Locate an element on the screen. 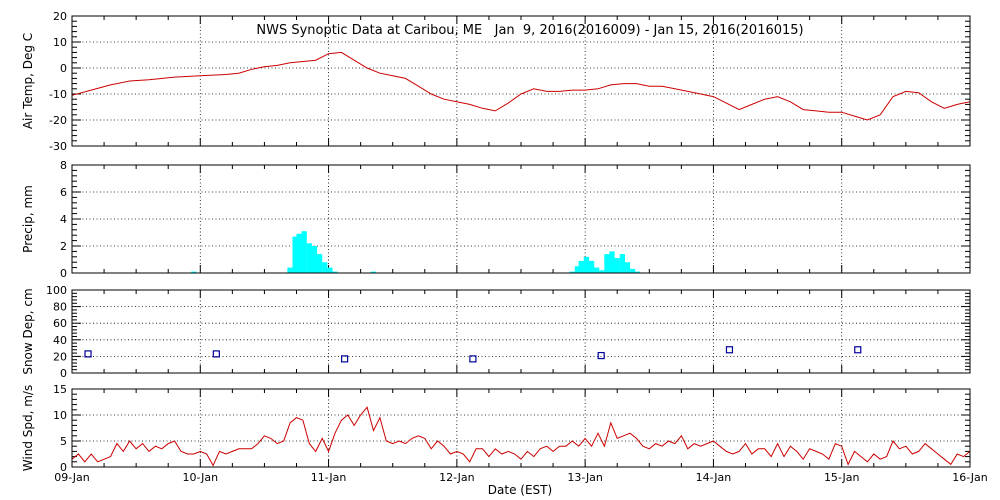 The height and width of the screenshot is (500, 1000). y-tick-label: 100 is located at coordinates (56, 290).